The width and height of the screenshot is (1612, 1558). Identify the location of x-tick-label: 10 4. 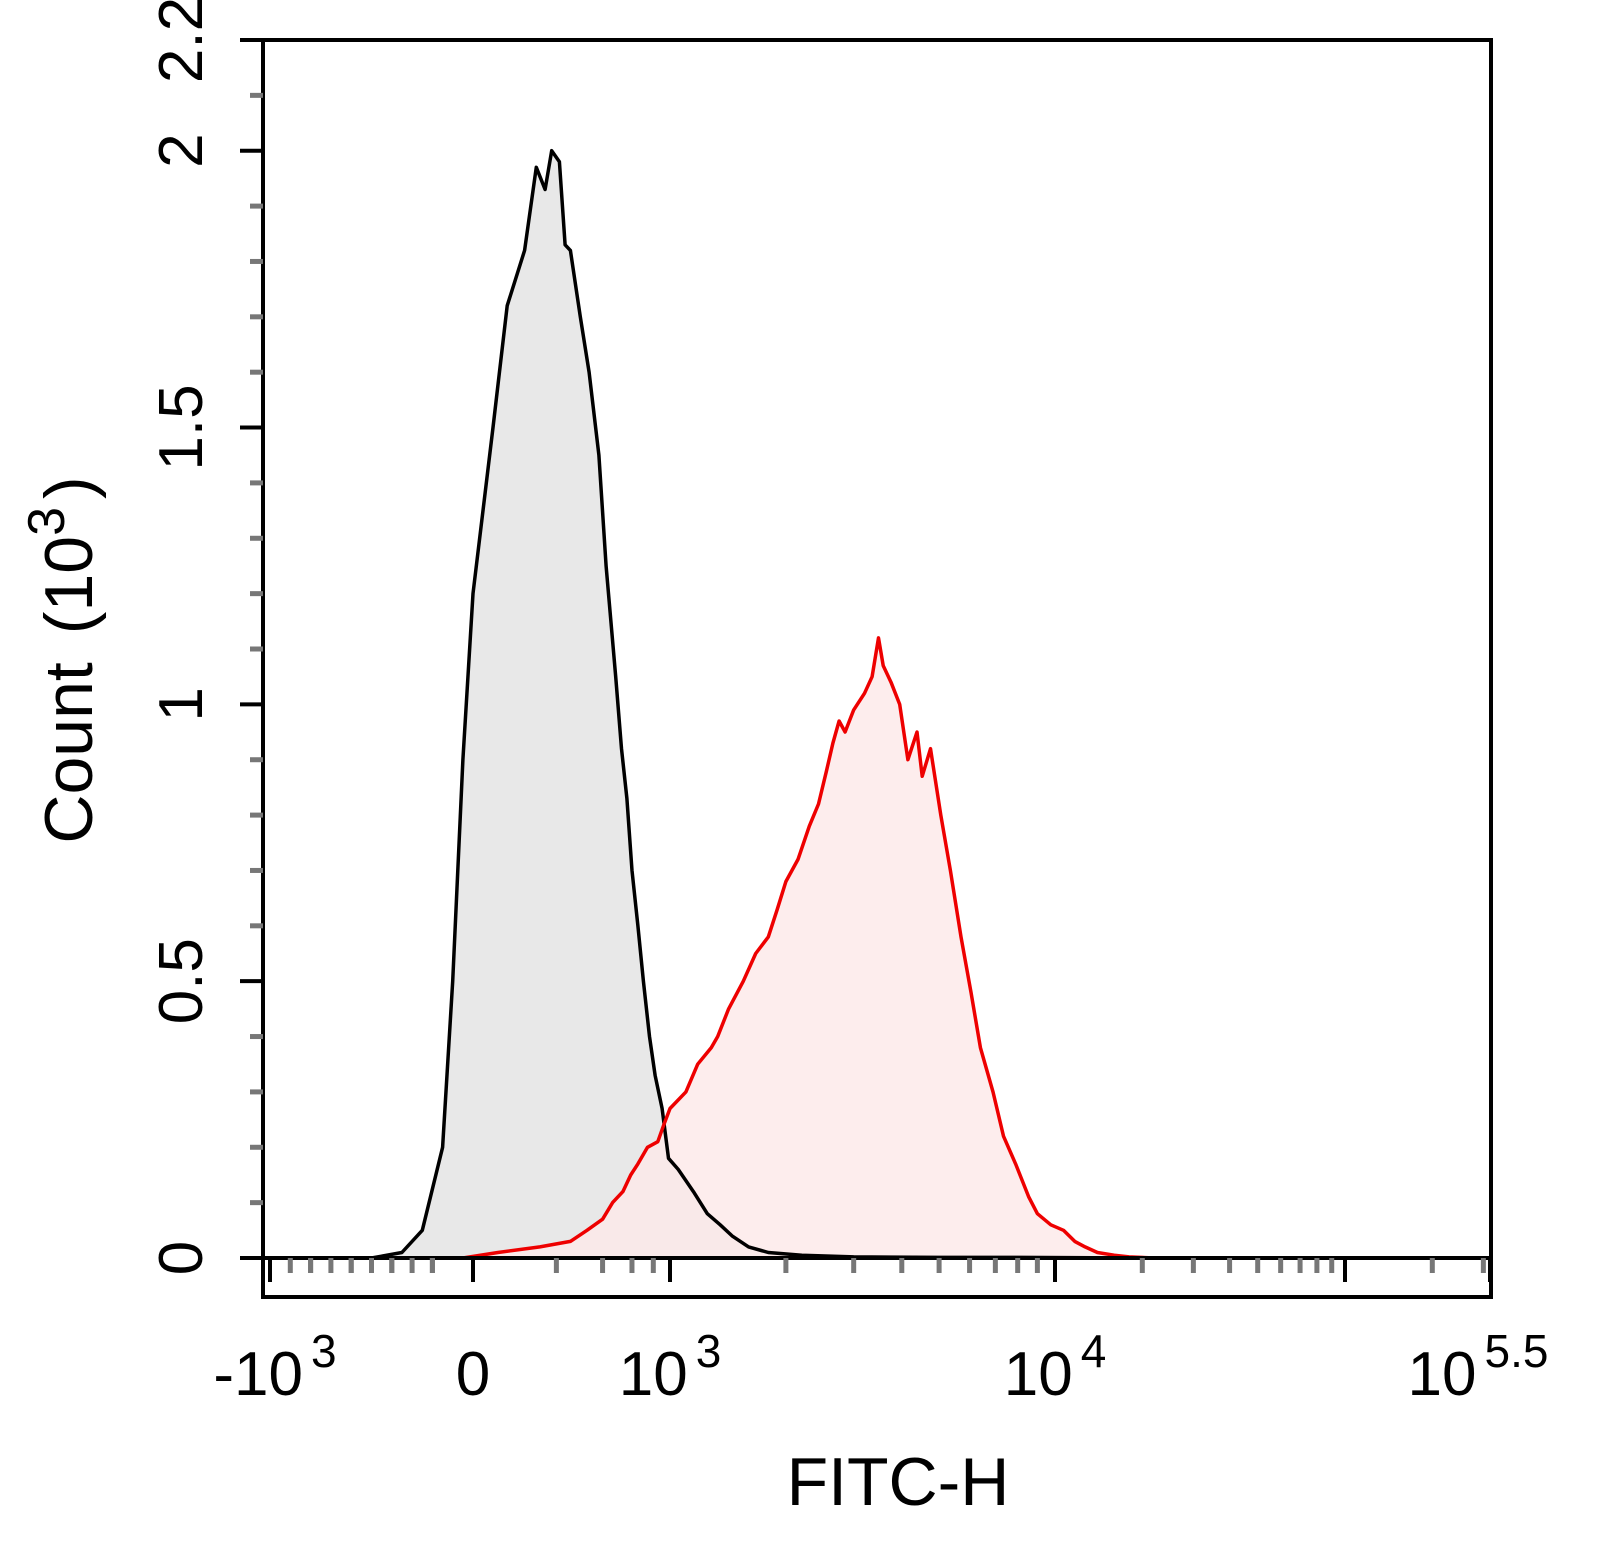
(1055, 1367).